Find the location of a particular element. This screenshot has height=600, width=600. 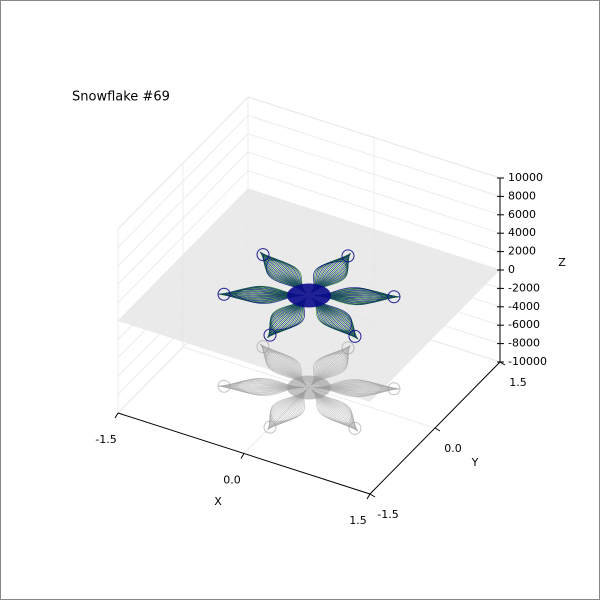

z-tick-label: -2000 is located at coordinates (524, 287).